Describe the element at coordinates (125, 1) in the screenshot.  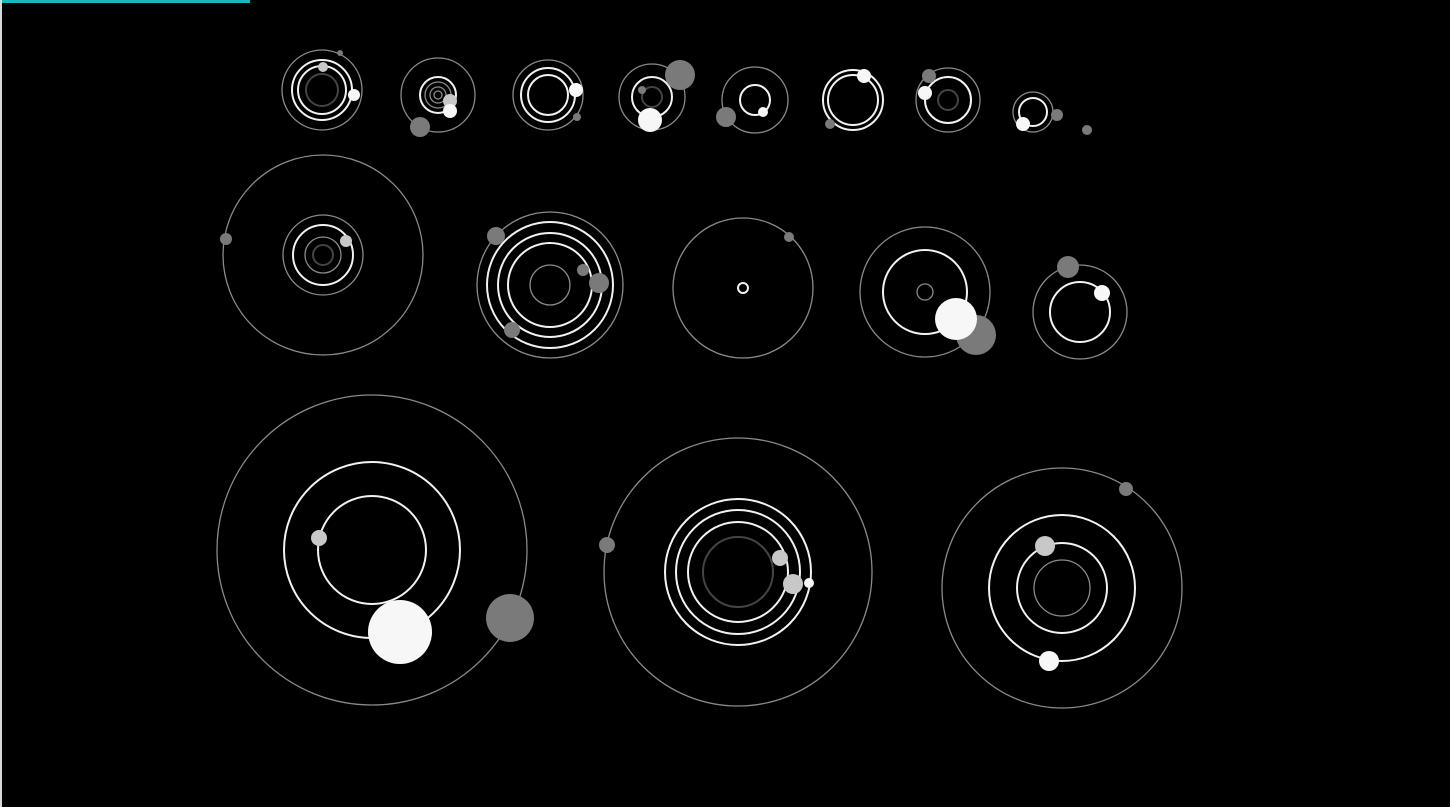
I see `progress-bar` at that location.